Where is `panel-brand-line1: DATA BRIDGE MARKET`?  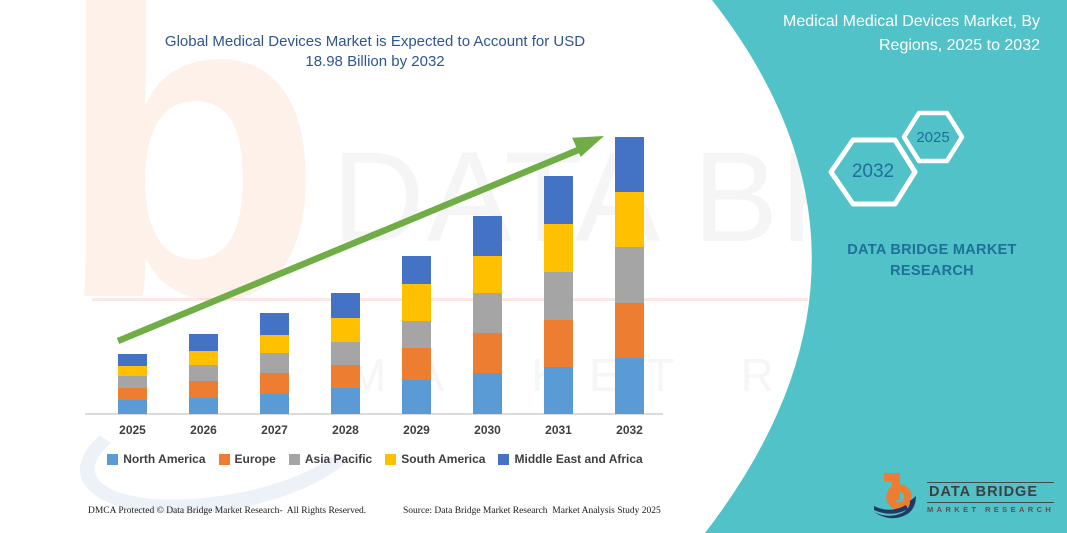
panel-brand-line1: DATA BRIDGE MARKET is located at coordinates (932, 250).